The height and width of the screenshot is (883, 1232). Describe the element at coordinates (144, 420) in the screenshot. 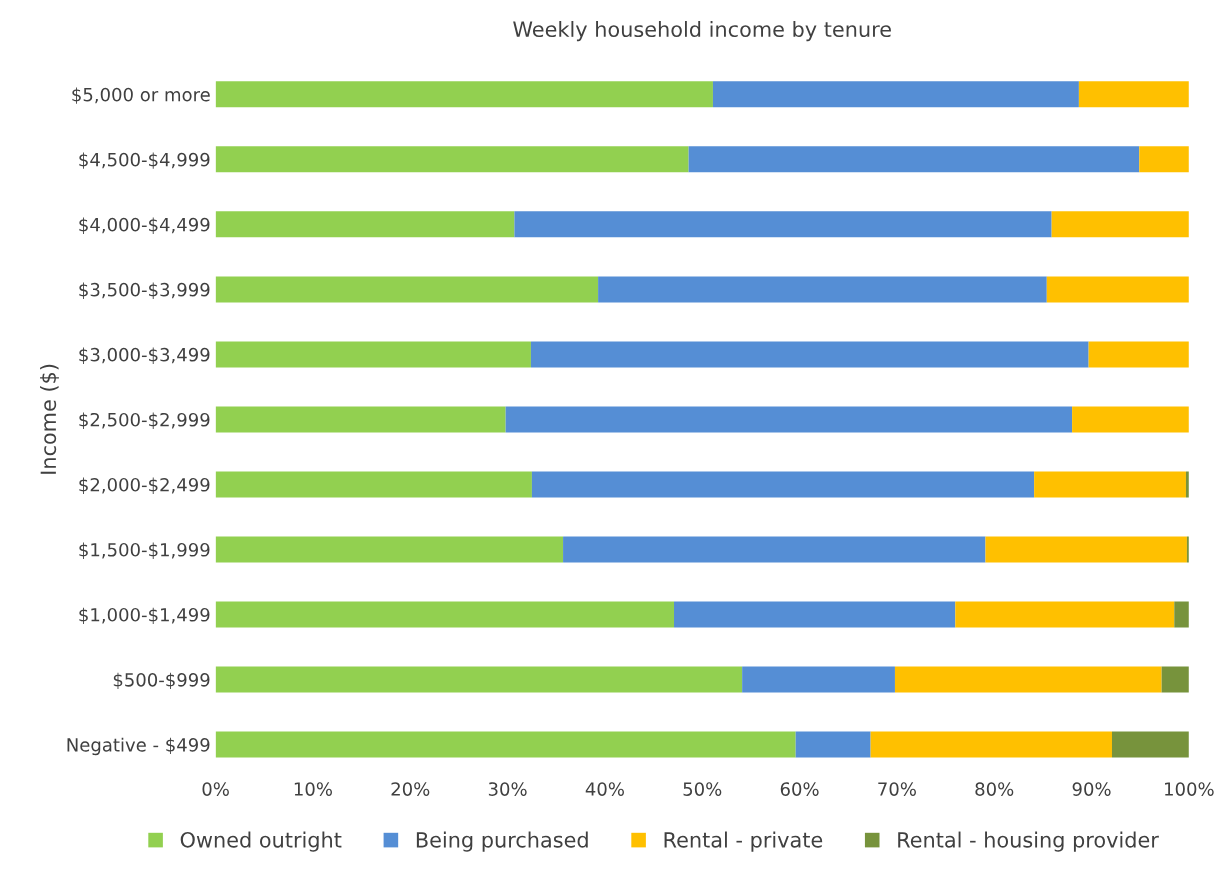

I see `y-tick-label: $2,500-$2,999` at that location.